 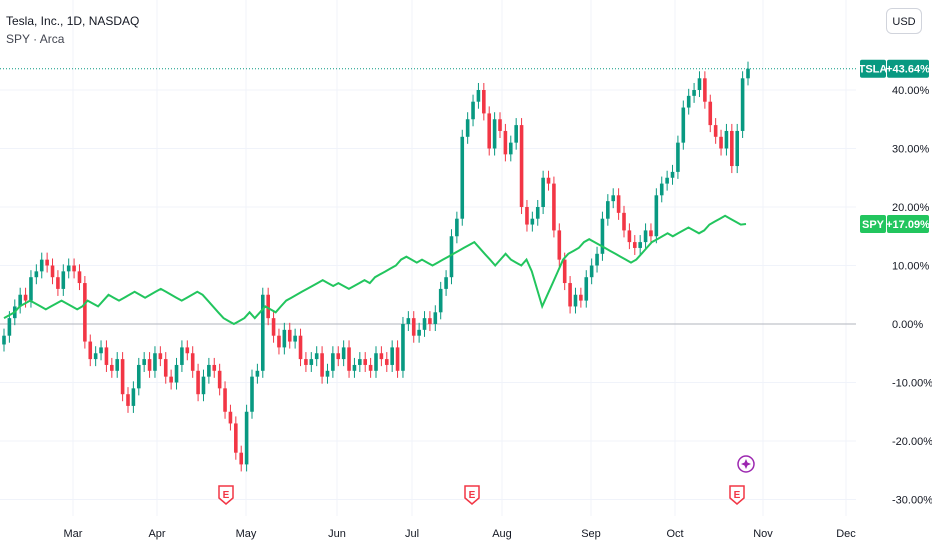 I want to click on y-tick-label: -10.00%, so click(x=912, y=384).